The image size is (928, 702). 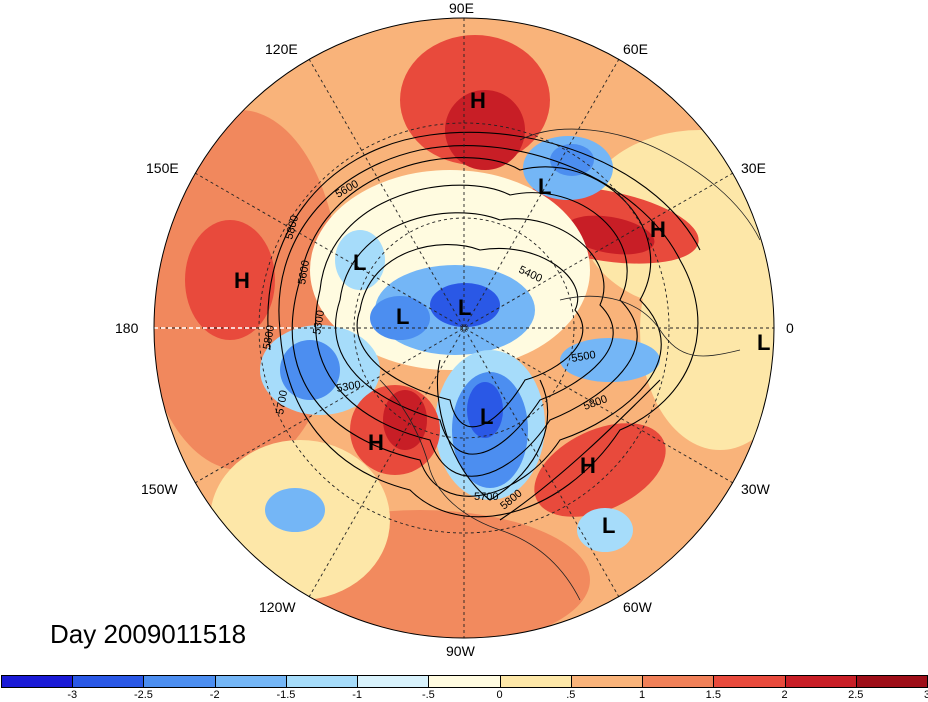 I want to click on low-subtropical-atlantic: L, so click(x=608, y=525).